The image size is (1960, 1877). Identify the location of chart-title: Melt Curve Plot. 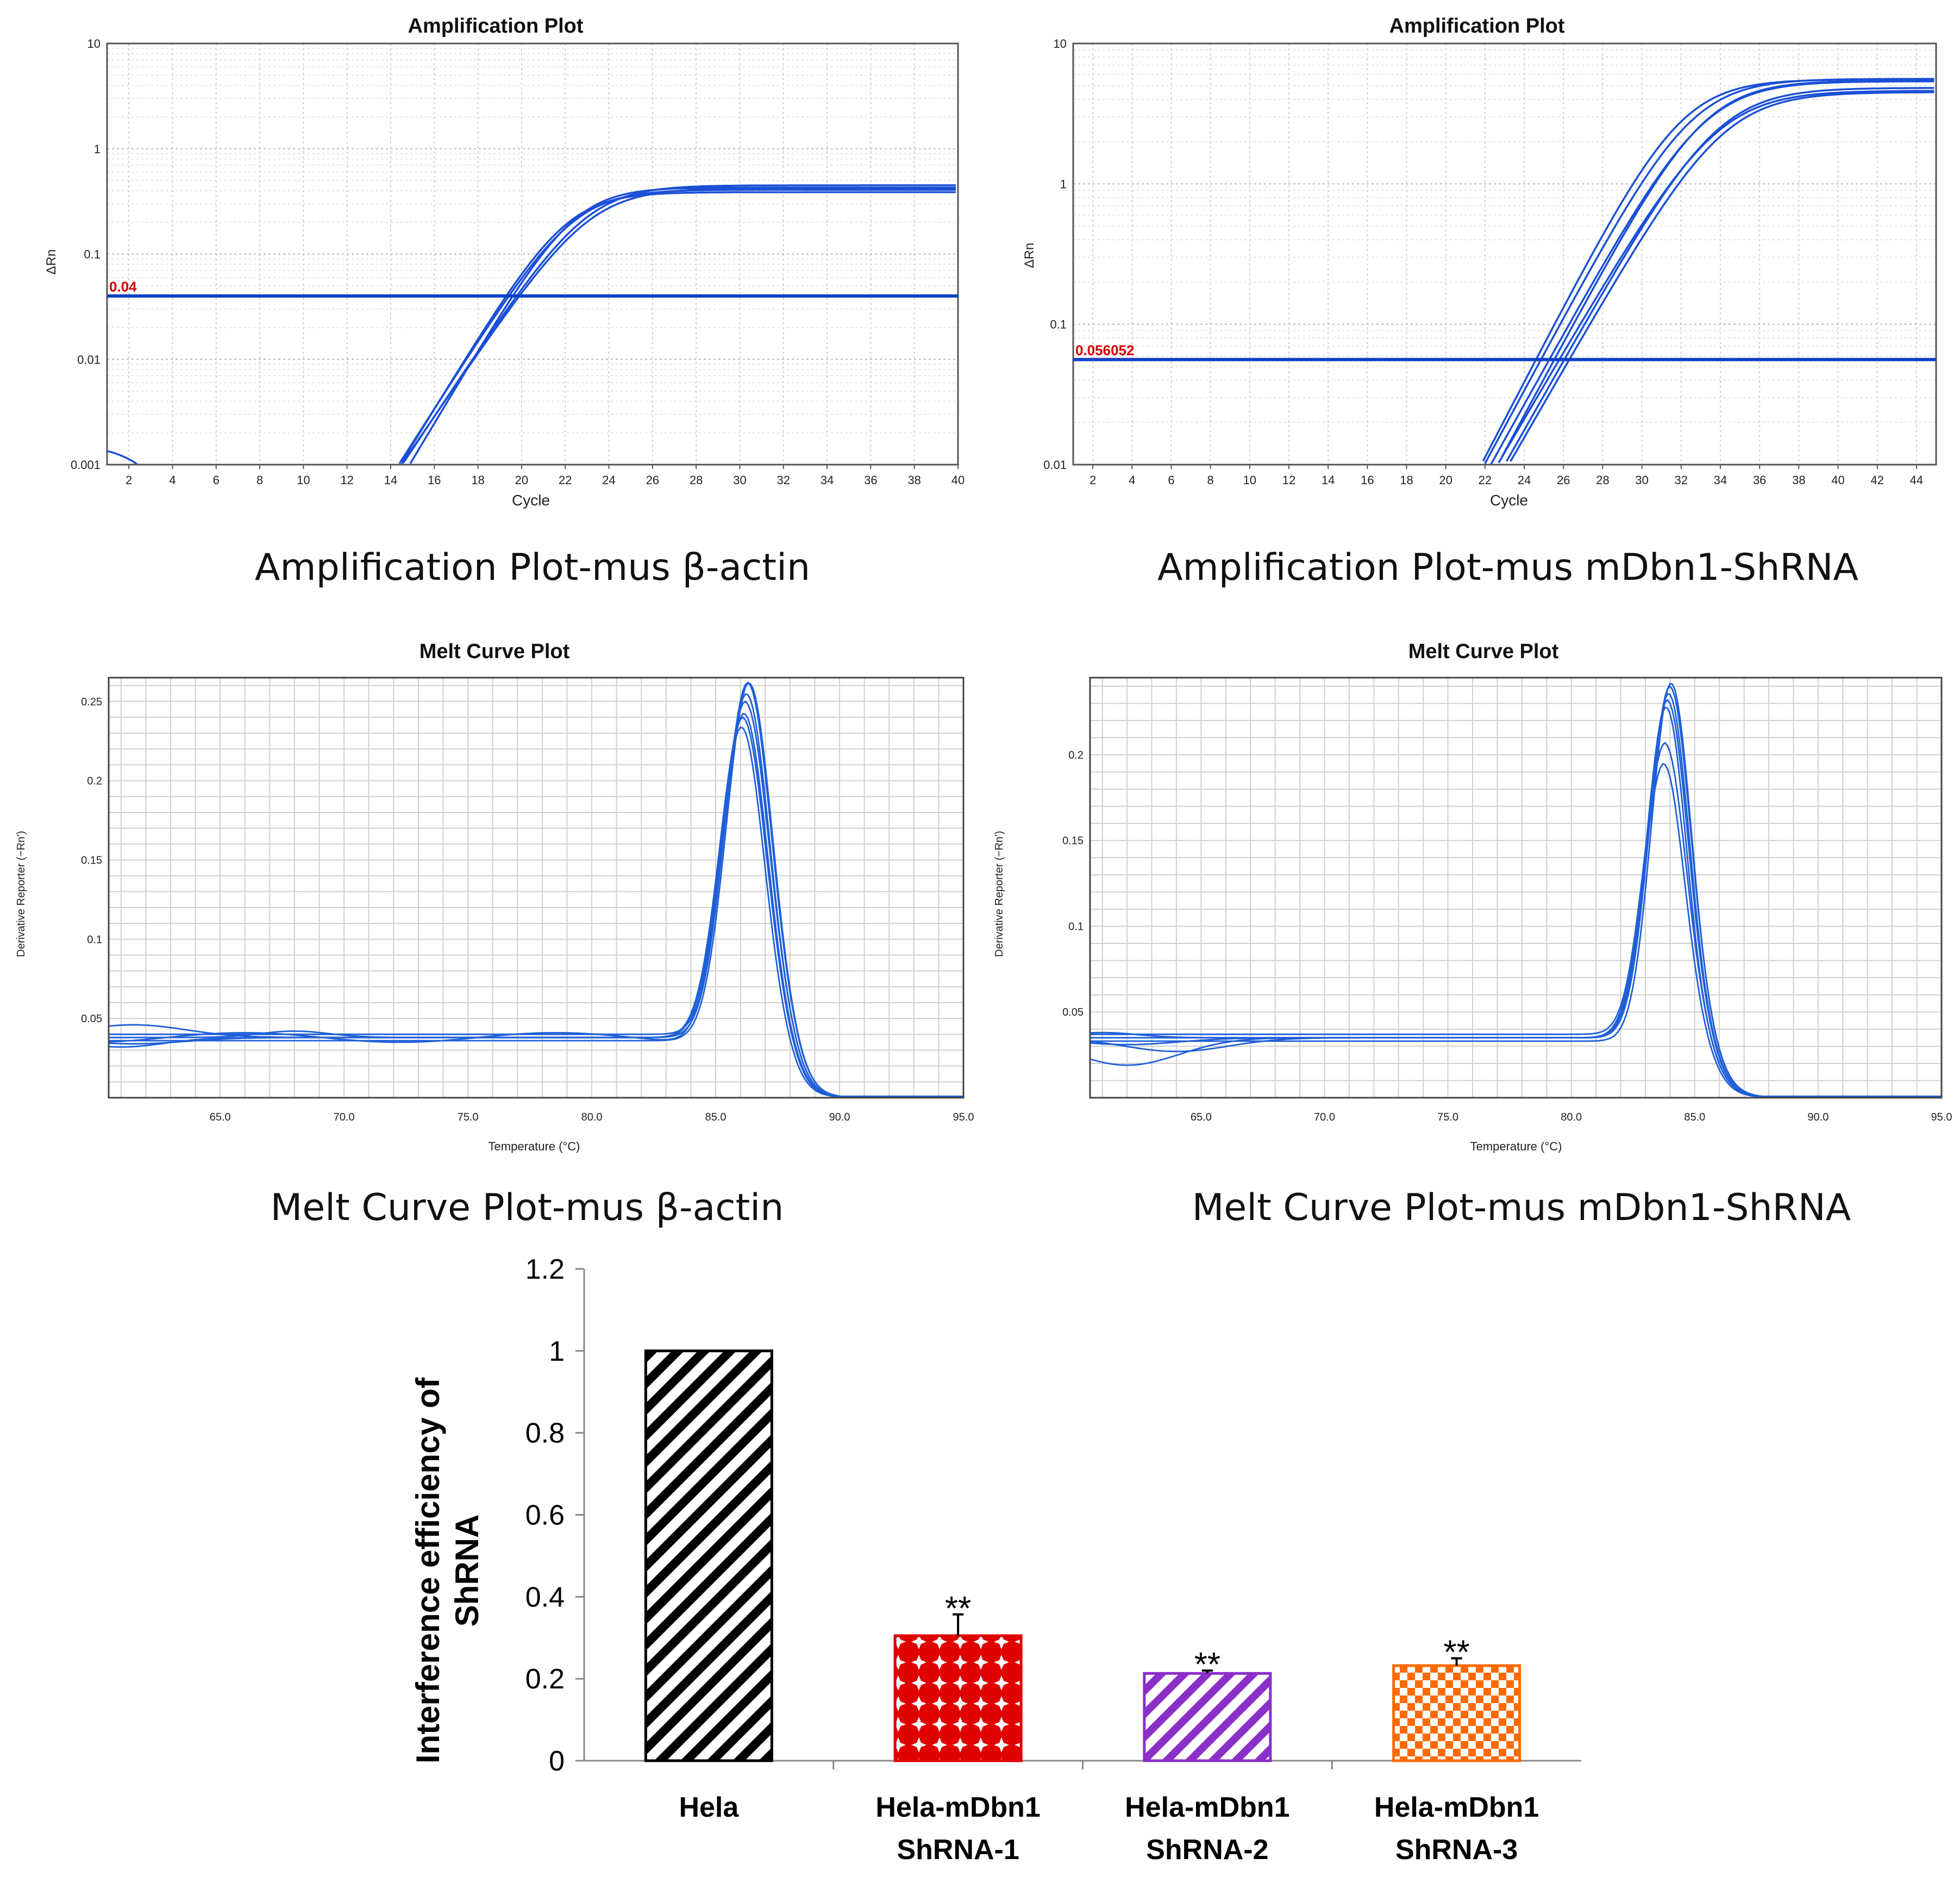
(494, 652).